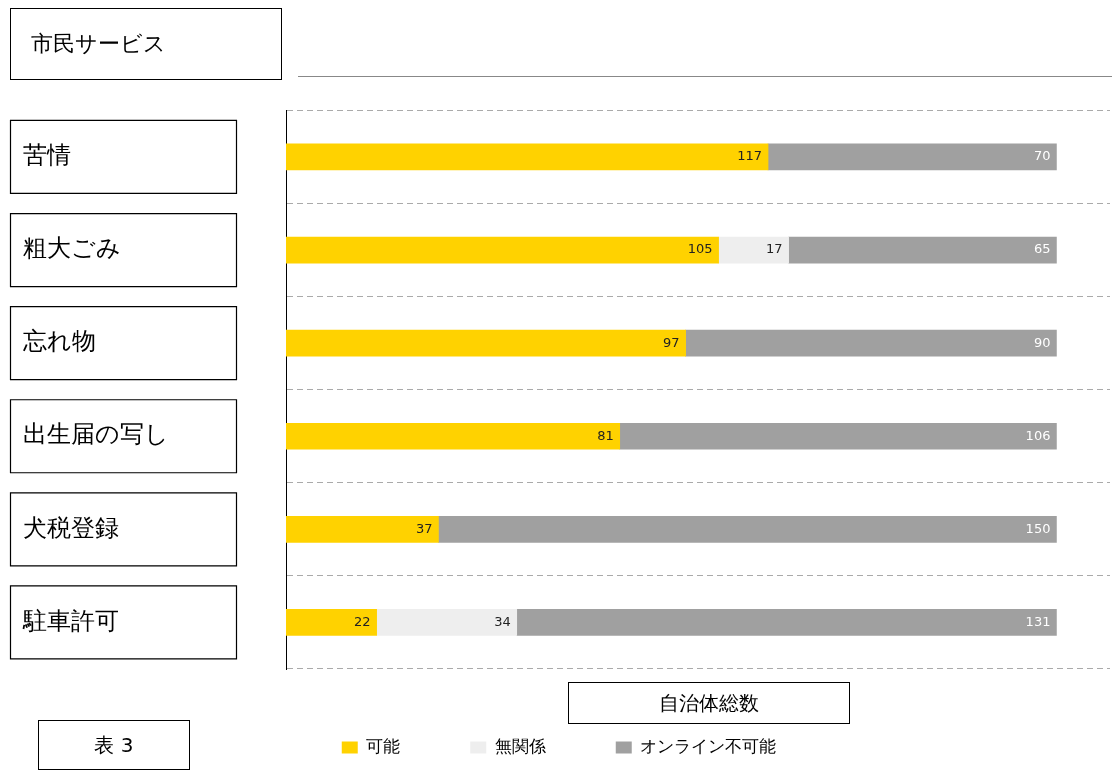 Image resolution: width=1120 pixels, height=776 pixels. What do you see at coordinates (708, 745) in the screenshot?
I see `legend-label: オンライン不可能` at bounding box center [708, 745].